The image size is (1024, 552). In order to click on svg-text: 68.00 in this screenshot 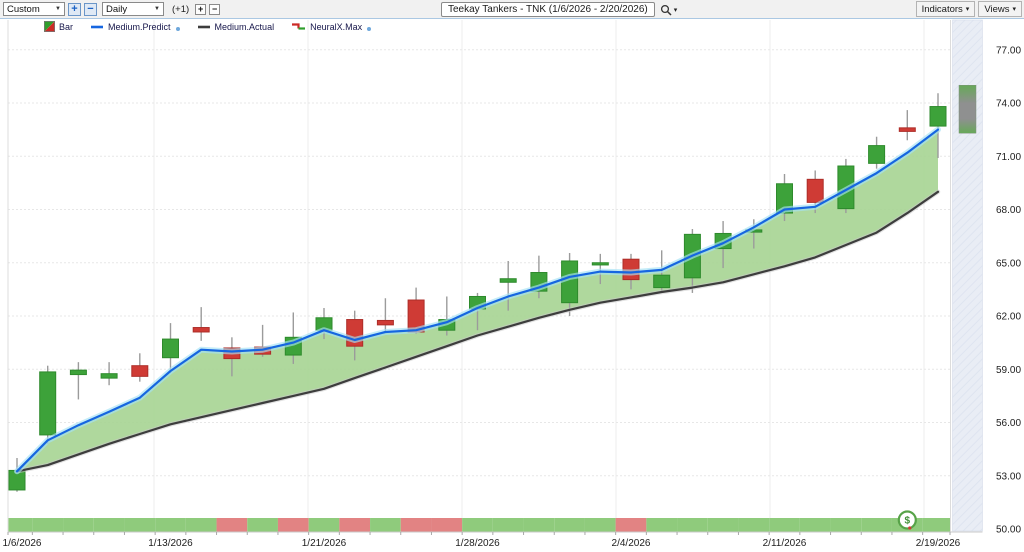, I will do `click(1008, 210)`.